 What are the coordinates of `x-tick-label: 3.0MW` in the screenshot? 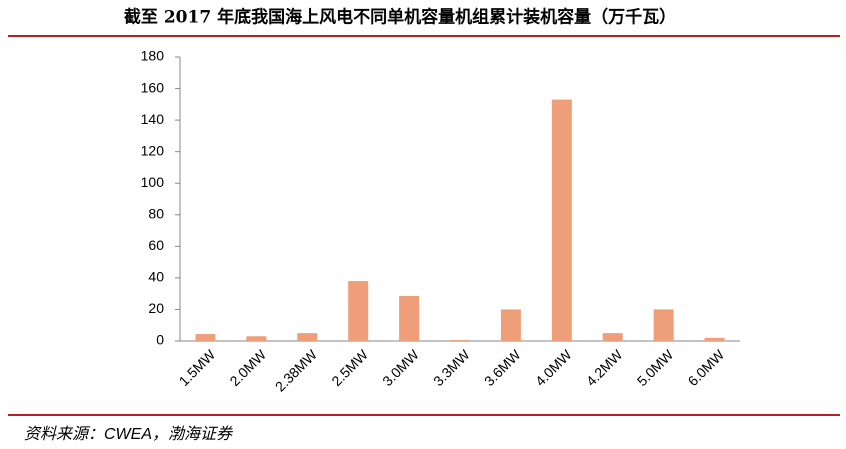 It's located at (400, 367).